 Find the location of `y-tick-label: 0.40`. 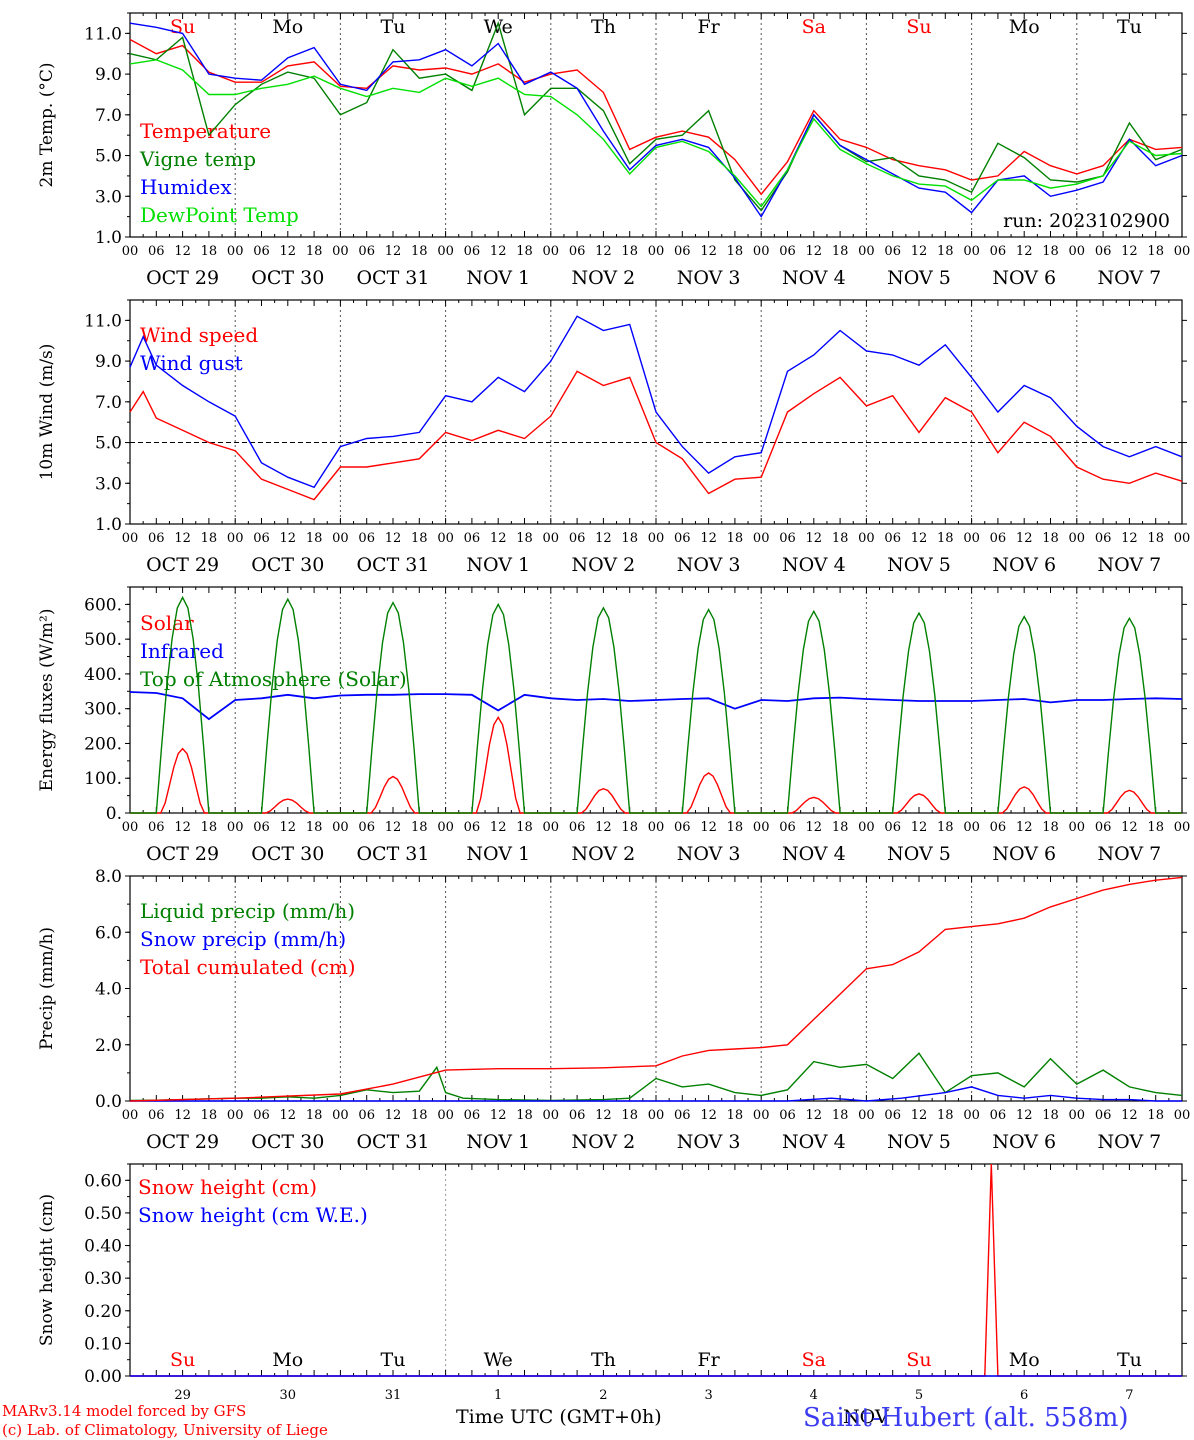

y-tick-label: 0.40 is located at coordinates (103, 1247).